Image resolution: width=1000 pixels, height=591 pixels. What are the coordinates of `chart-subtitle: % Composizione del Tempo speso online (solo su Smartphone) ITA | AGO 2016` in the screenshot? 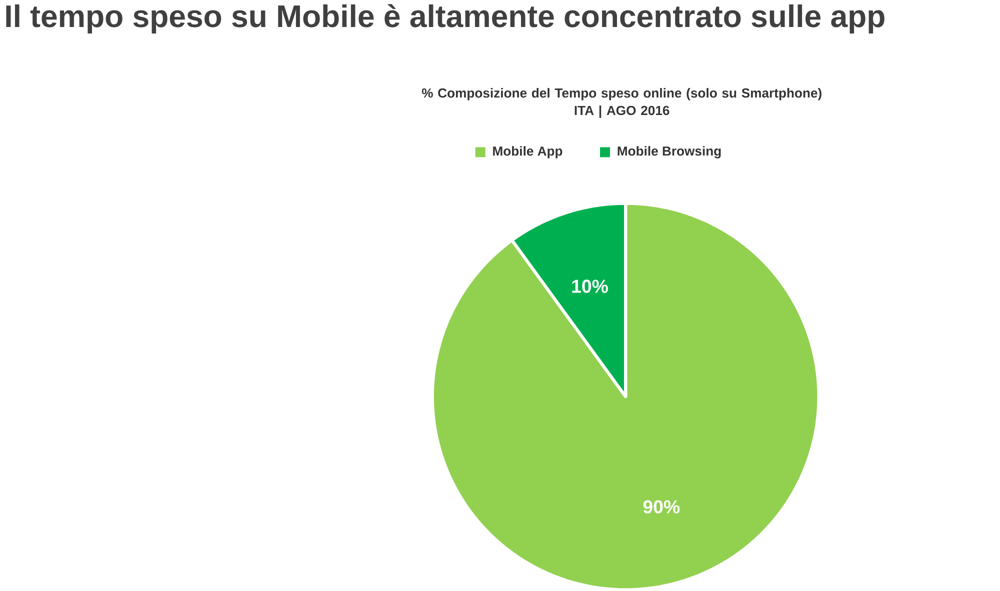 It's located at (622, 103).